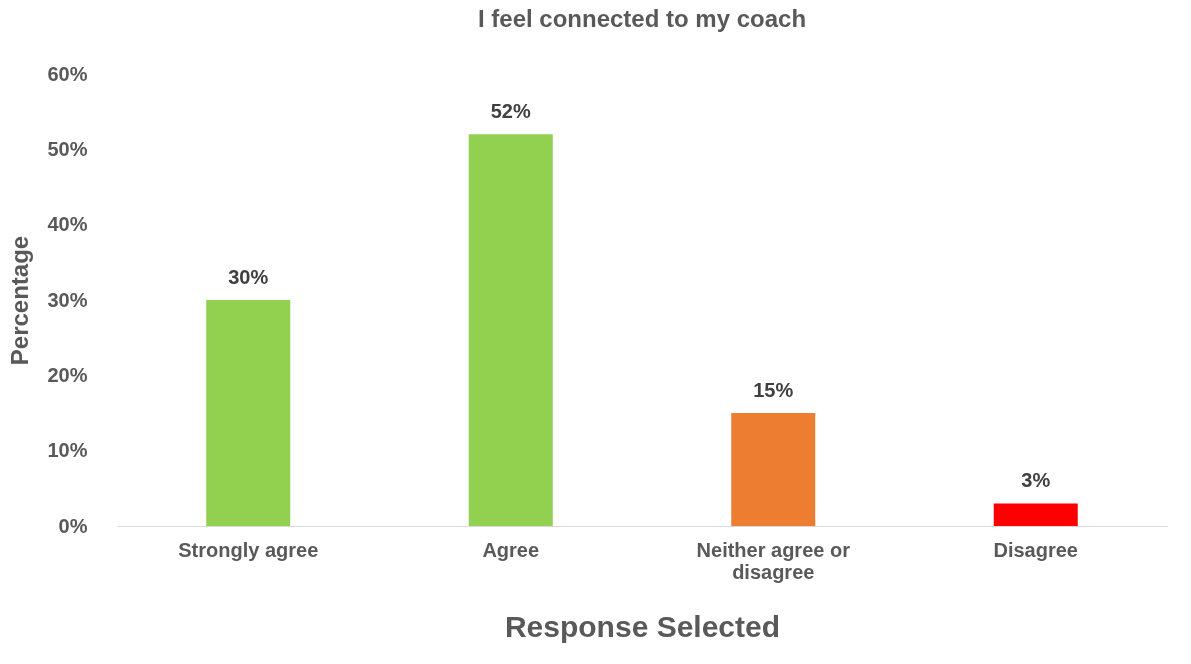 Image resolution: width=1191 pixels, height=664 pixels. What do you see at coordinates (773, 390) in the screenshot?
I see `data-label: 15%` at bounding box center [773, 390].